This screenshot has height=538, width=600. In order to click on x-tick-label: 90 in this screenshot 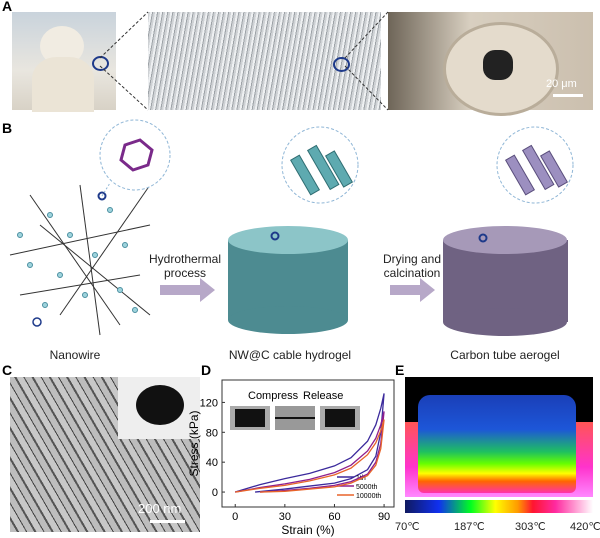, I will do `click(384, 517)`.